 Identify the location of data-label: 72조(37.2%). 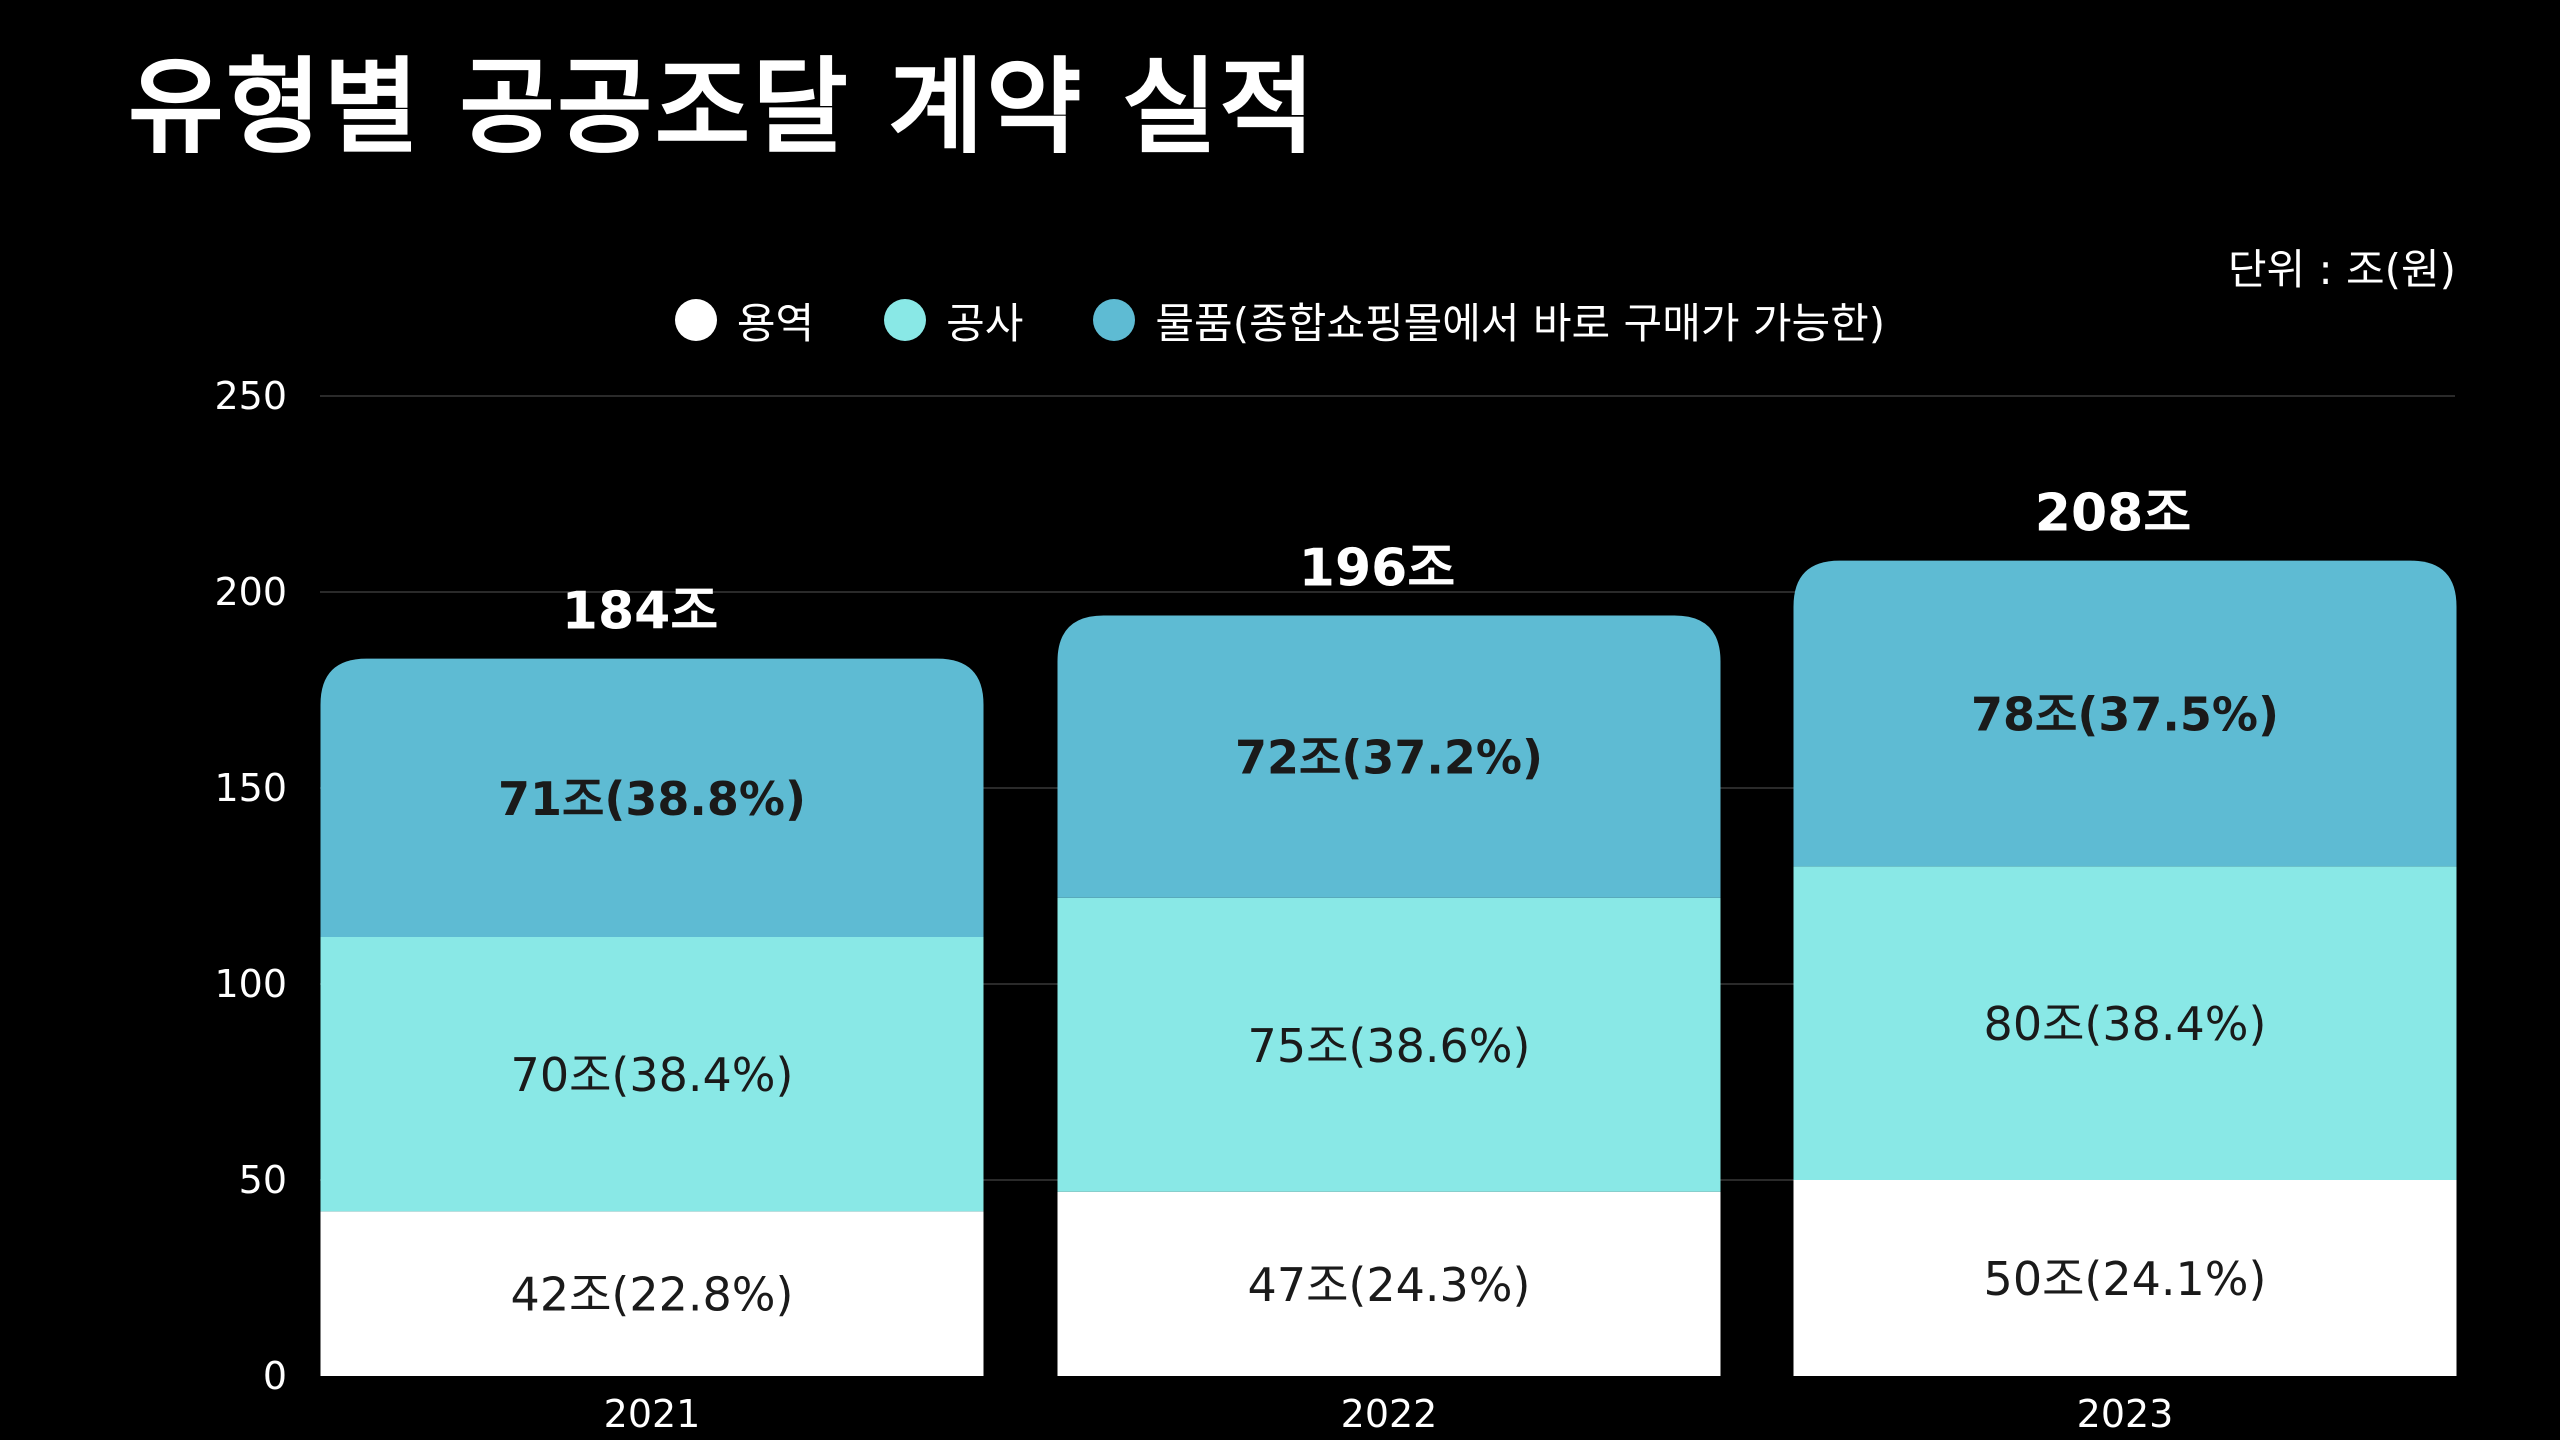
(1389, 758).